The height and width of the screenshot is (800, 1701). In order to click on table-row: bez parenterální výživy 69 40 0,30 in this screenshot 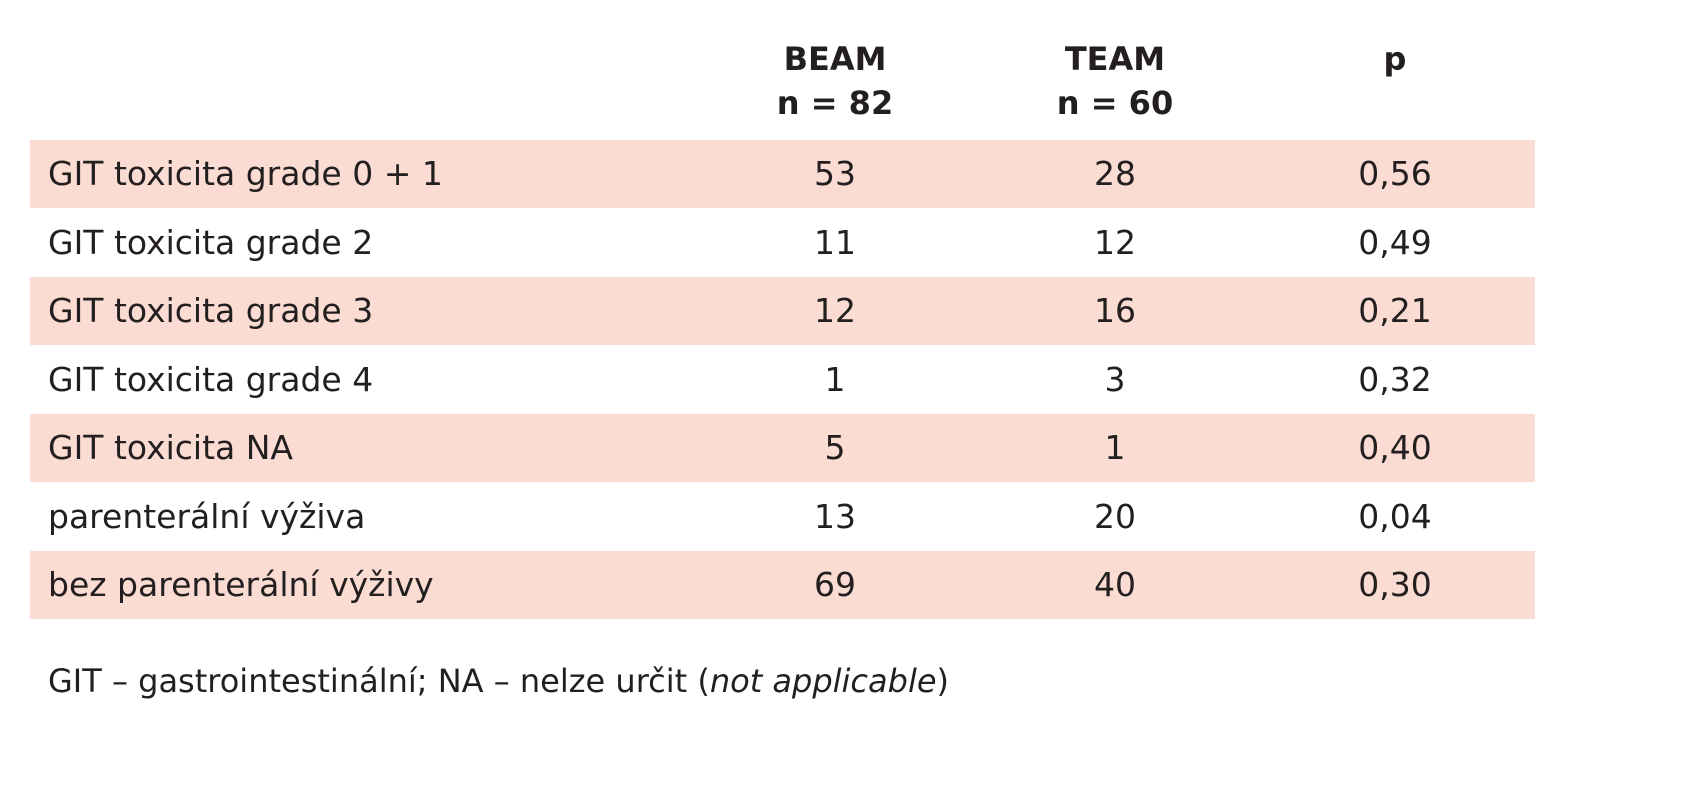, I will do `click(782, 585)`.